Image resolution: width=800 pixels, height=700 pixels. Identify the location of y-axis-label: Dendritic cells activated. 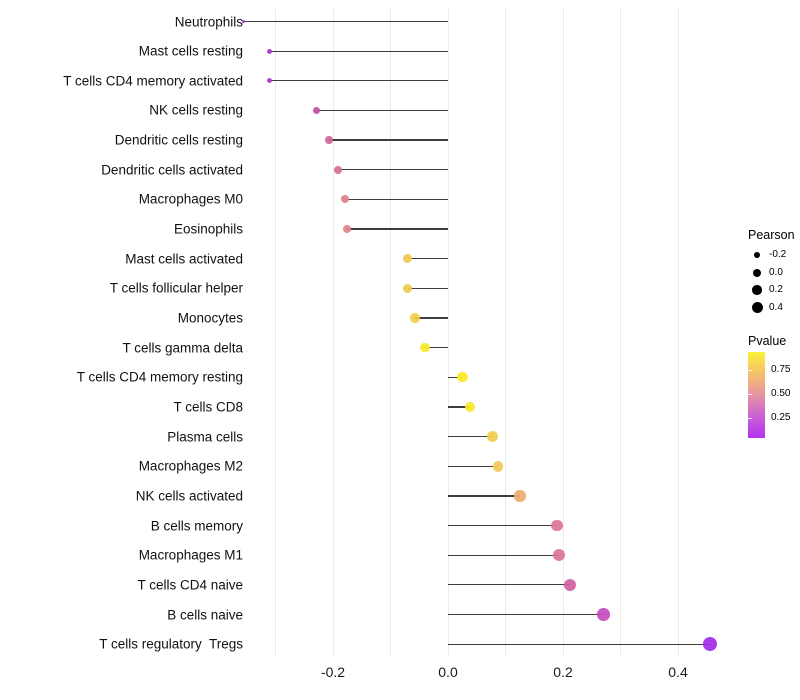
(172, 169).